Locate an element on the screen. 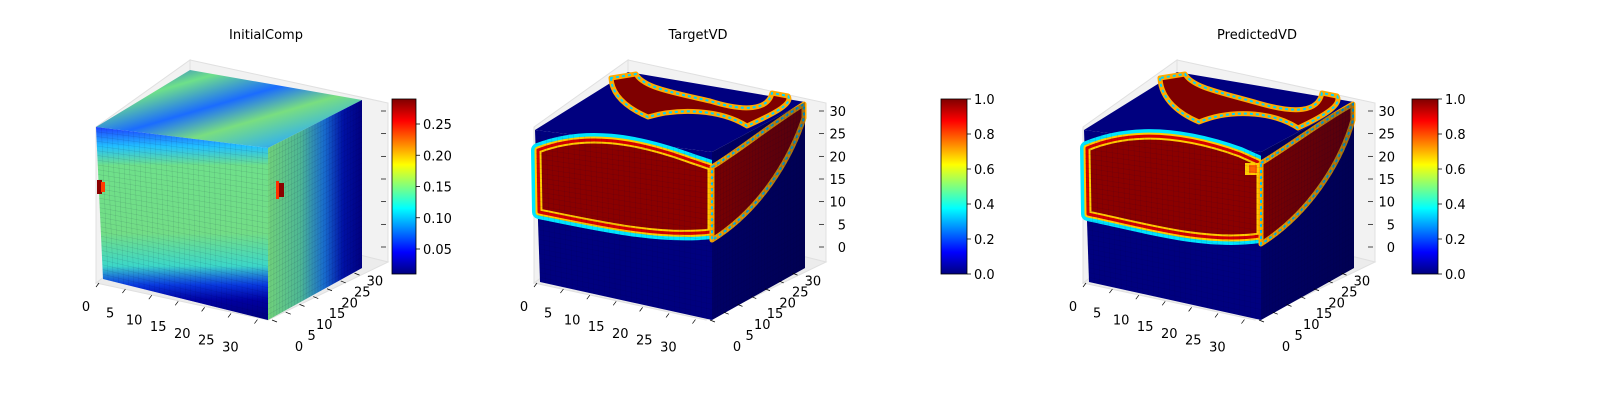 The image size is (1600, 400). colorbar-tick-label: 0.0 is located at coordinates (984, 275).